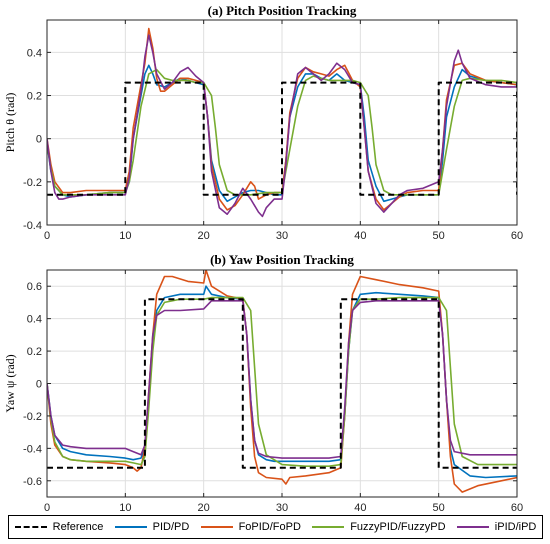  Describe the element at coordinates (398, 527) in the screenshot. I see `legend-label: FuzzyPID/FuzzyPD` at that location.